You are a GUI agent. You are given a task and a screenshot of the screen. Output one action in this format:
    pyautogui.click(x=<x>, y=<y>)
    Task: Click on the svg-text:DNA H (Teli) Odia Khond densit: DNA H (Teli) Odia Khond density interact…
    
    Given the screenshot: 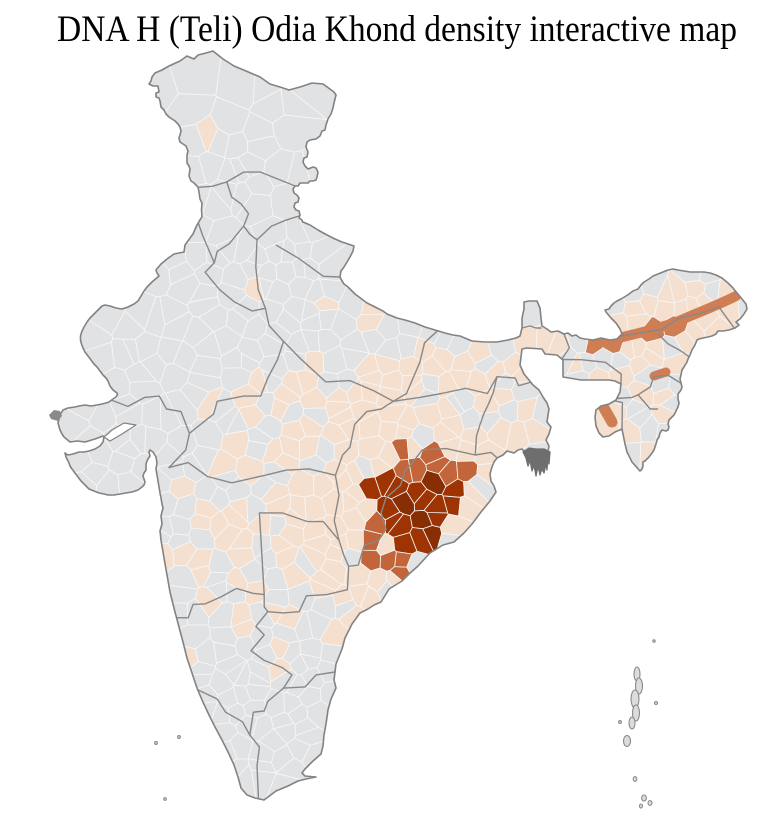 What is the action you would take?
    pyautogui.click(x=397, y=29)
    